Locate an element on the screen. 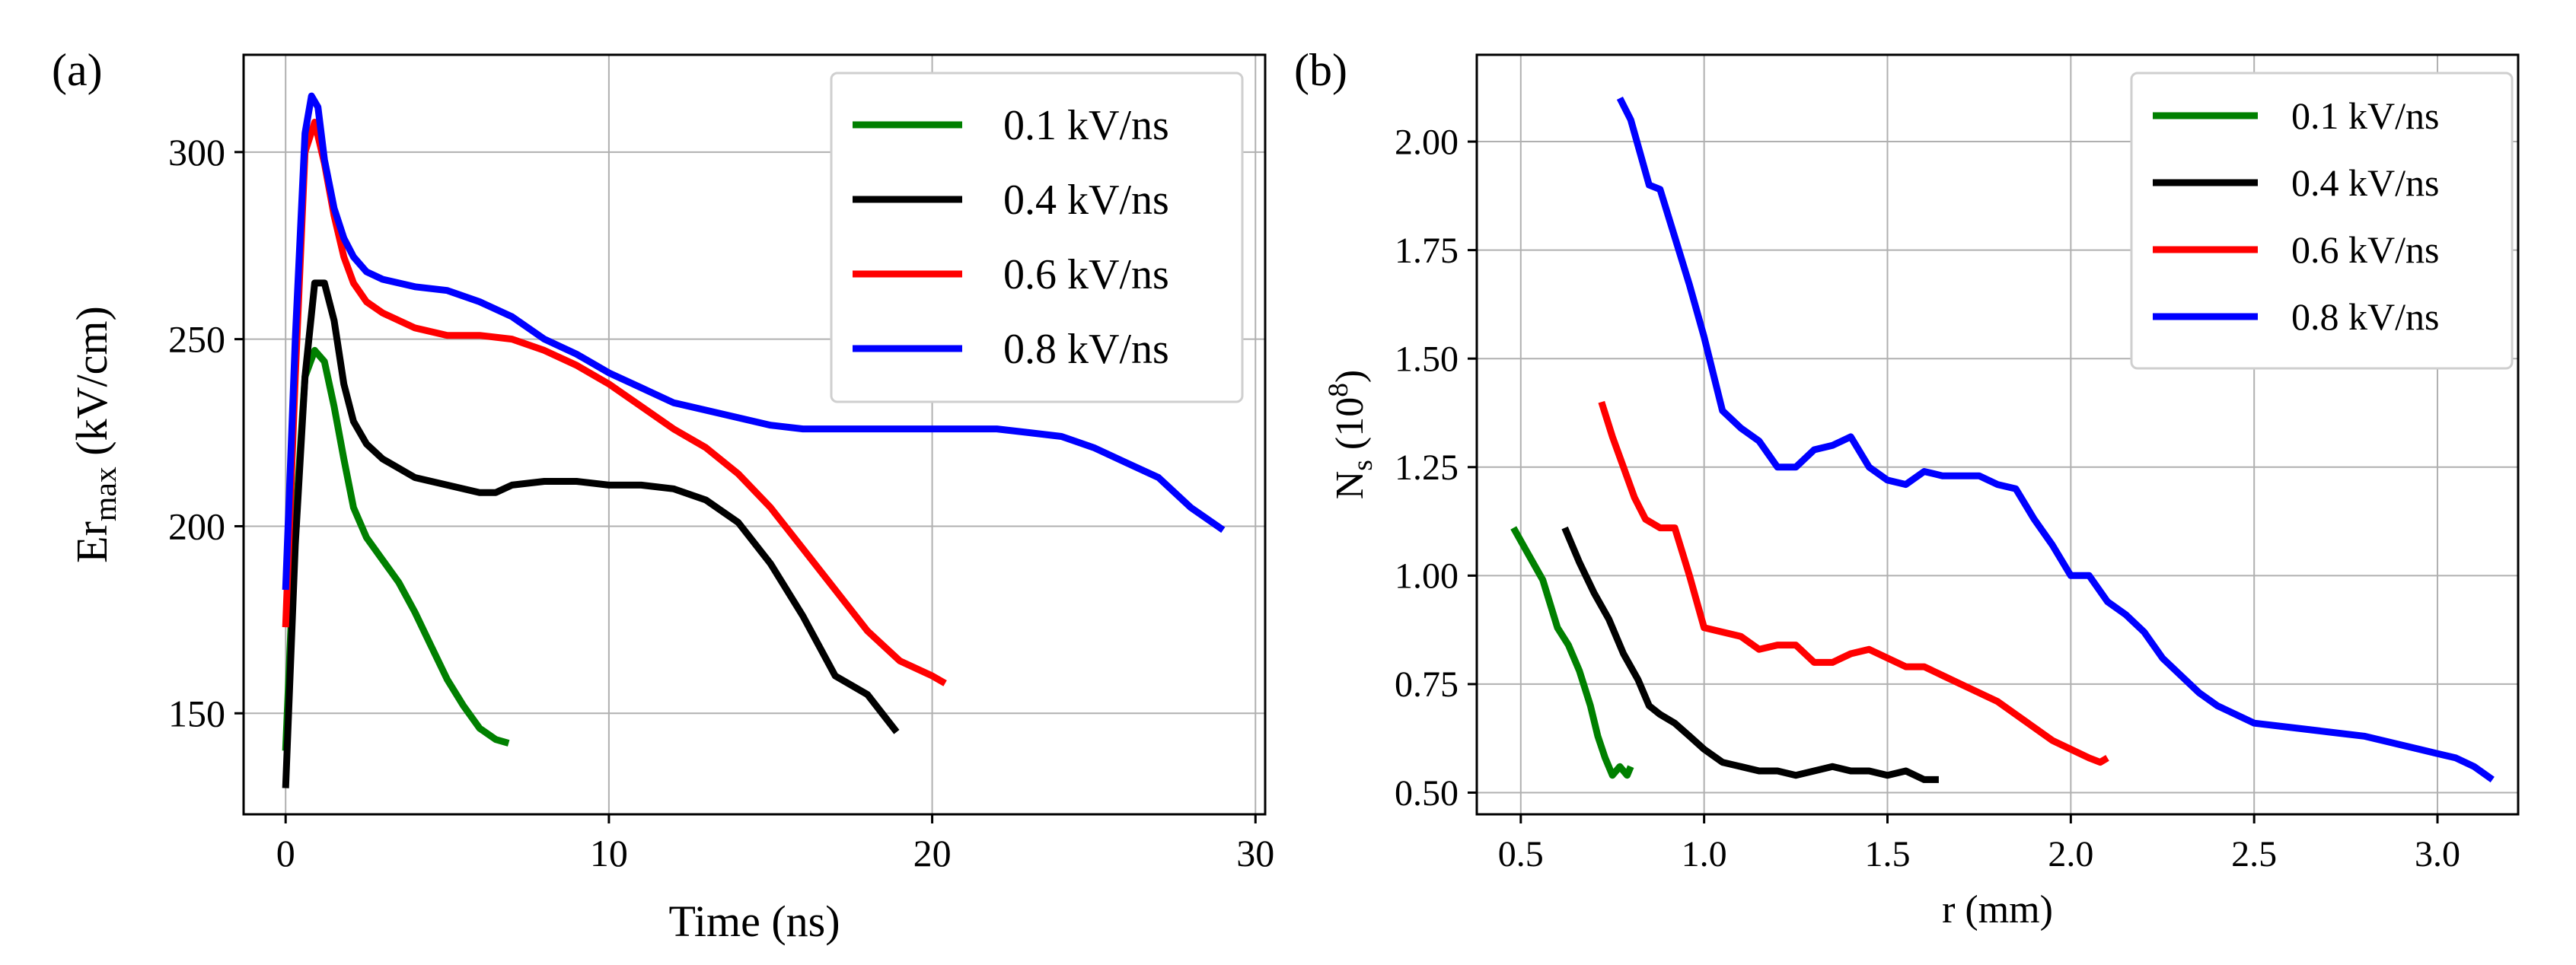 Image resolution: width=2576 pixels, height=965 pixels. y-tick-label-a: 250 is located at coordinates (196, 339).